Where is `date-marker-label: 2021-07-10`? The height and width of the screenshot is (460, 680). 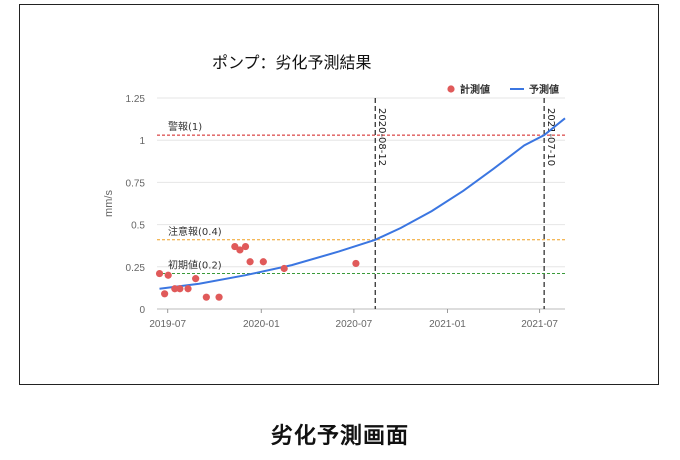 date-marker-label: 2021-07-10 is located at coordinates (550, 137).